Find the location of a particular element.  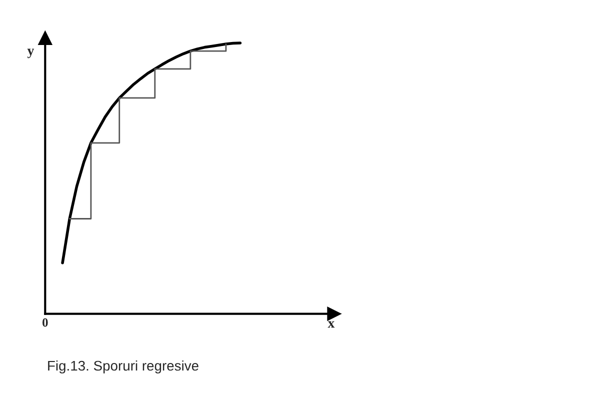

text: 0 is located at coordinates (45, 322).